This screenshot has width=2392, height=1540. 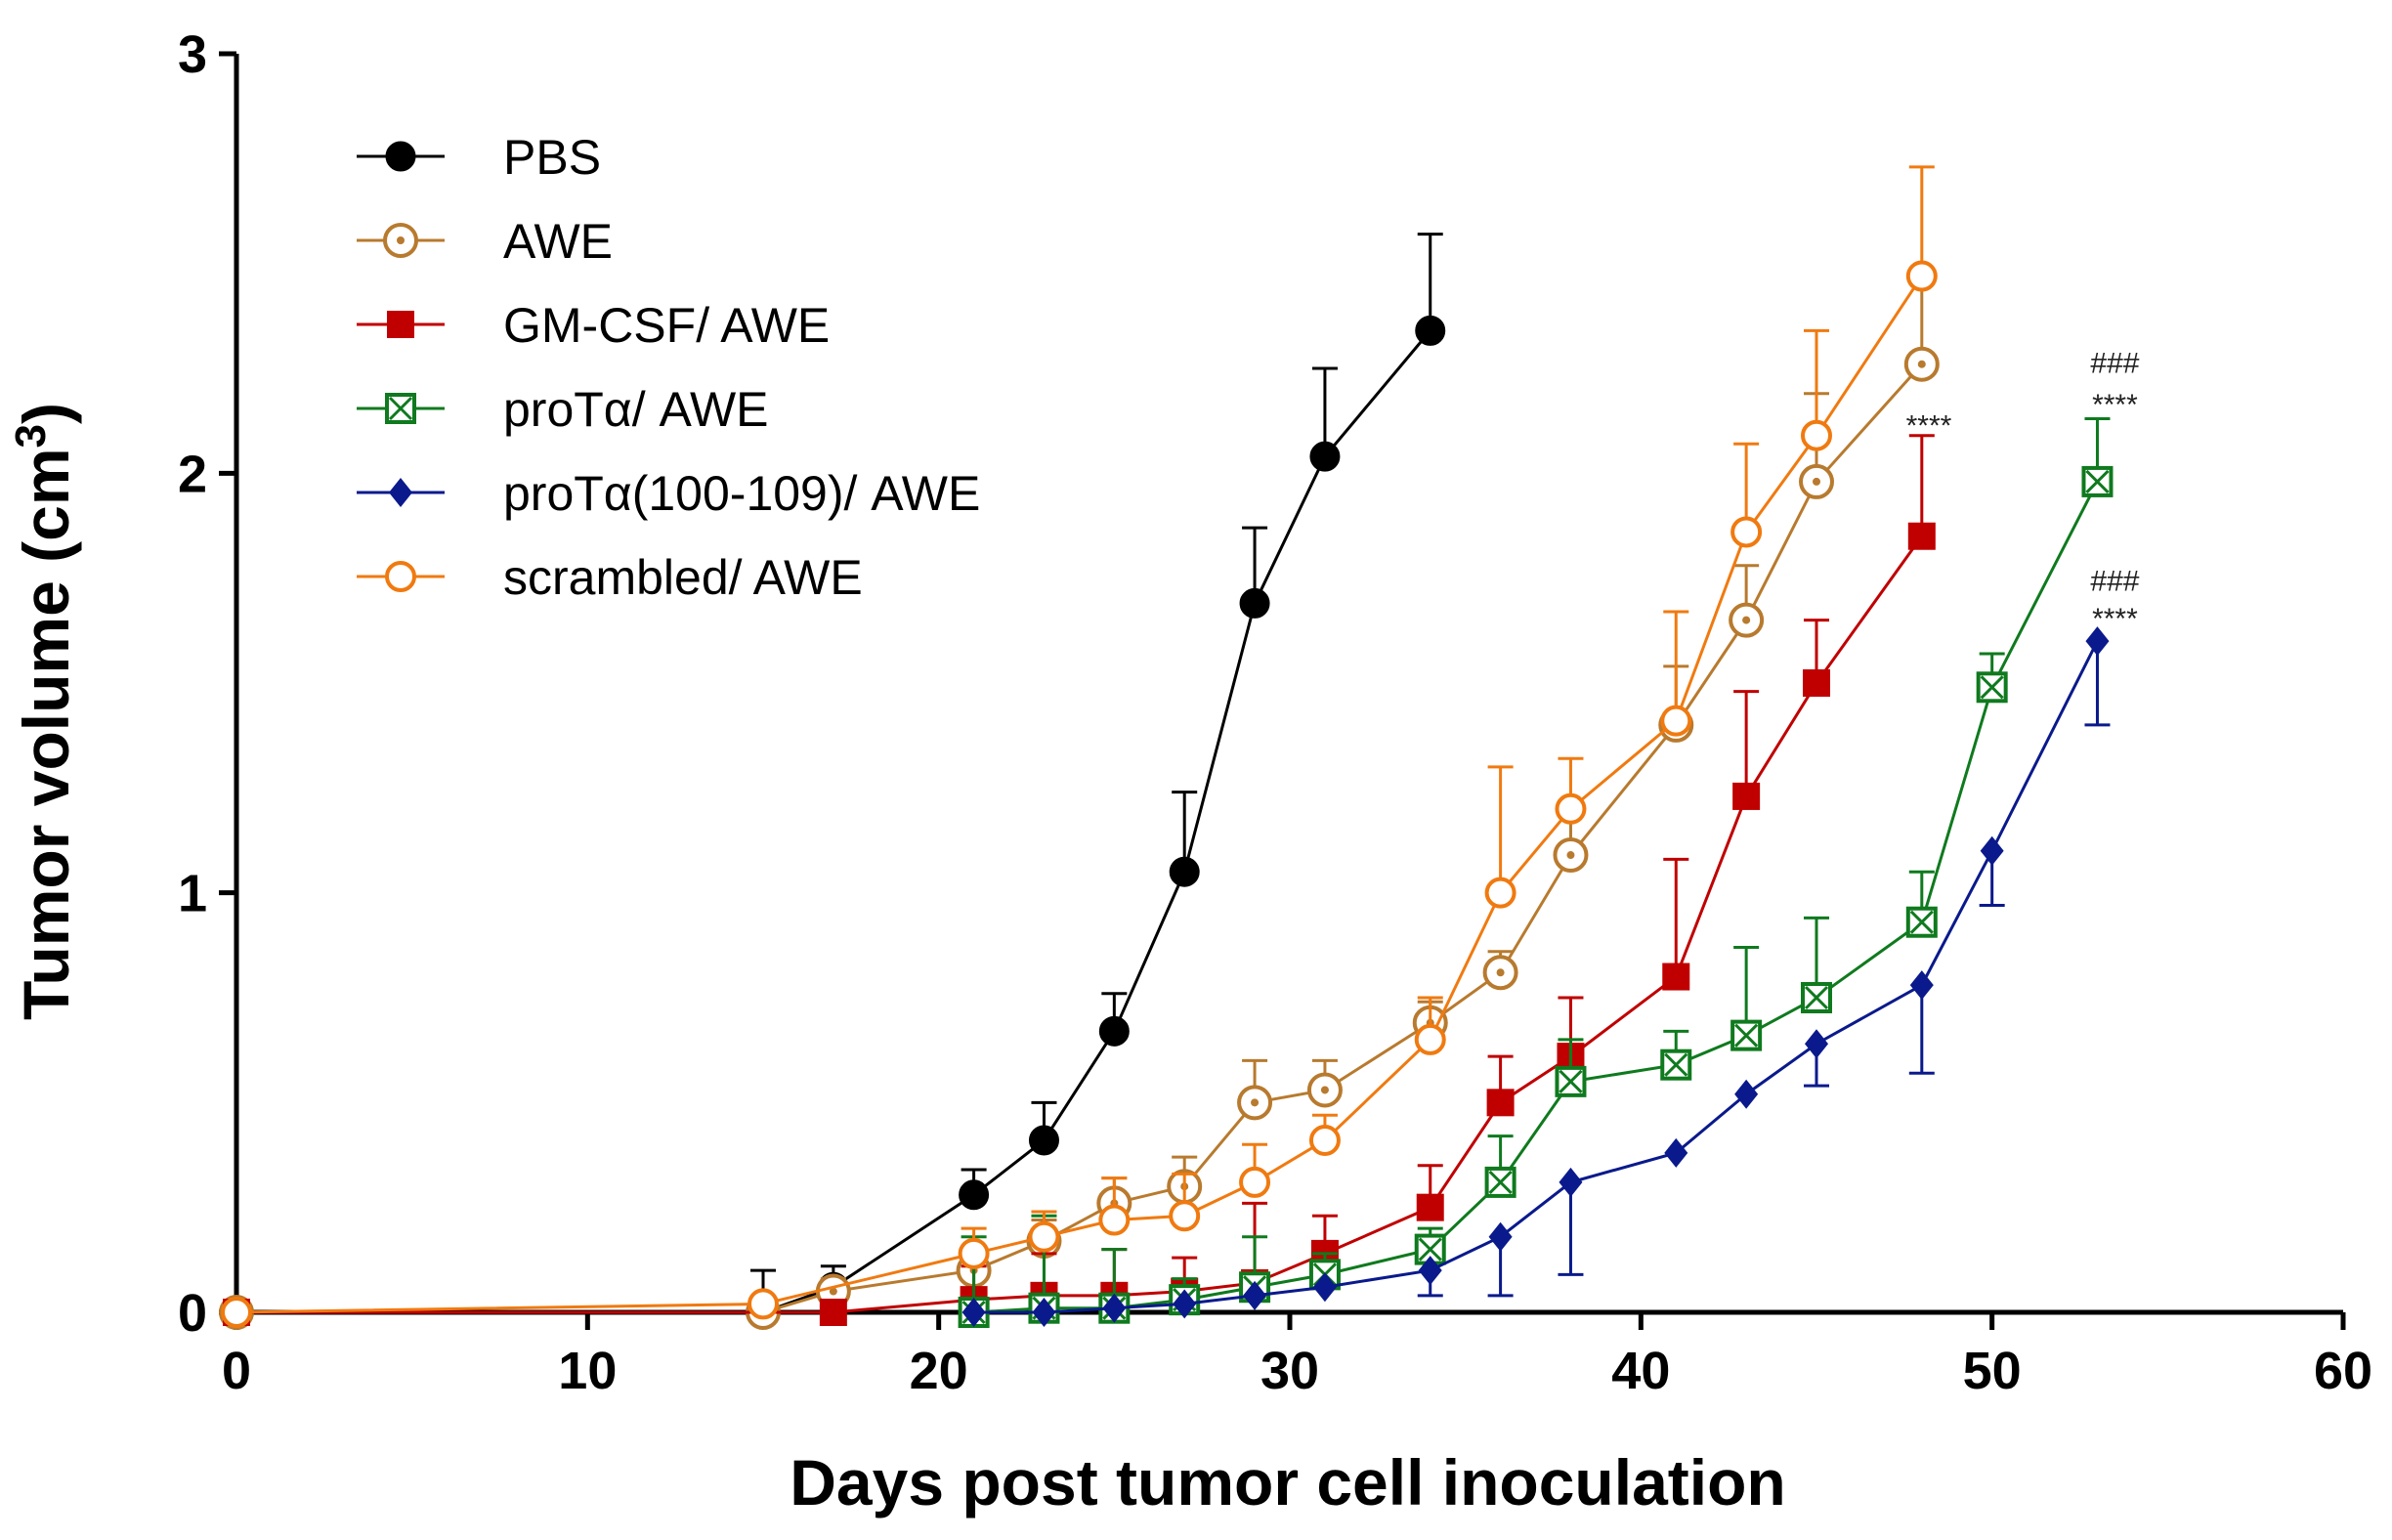 What do you see at coordinates (683, 577) in the screenshot?
I see `legend-label: scrambled/ AWE` at bounding box center [683, 577].